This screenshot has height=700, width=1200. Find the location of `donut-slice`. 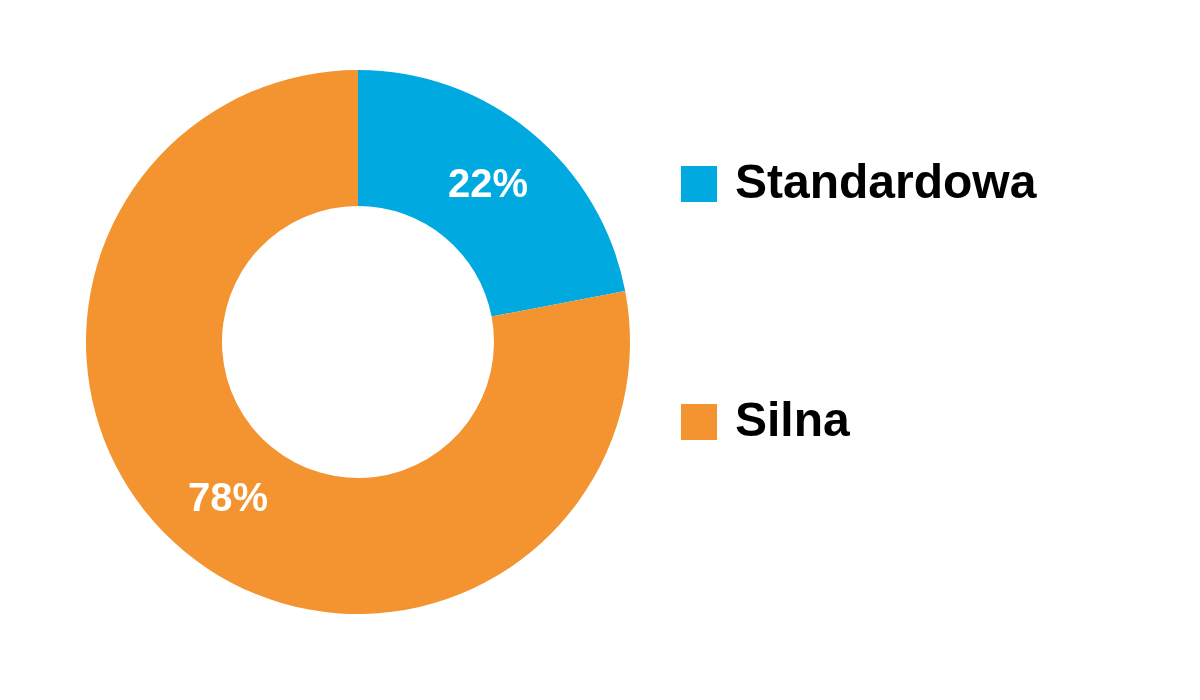

donut-slice is located at coordinates (492, 193).